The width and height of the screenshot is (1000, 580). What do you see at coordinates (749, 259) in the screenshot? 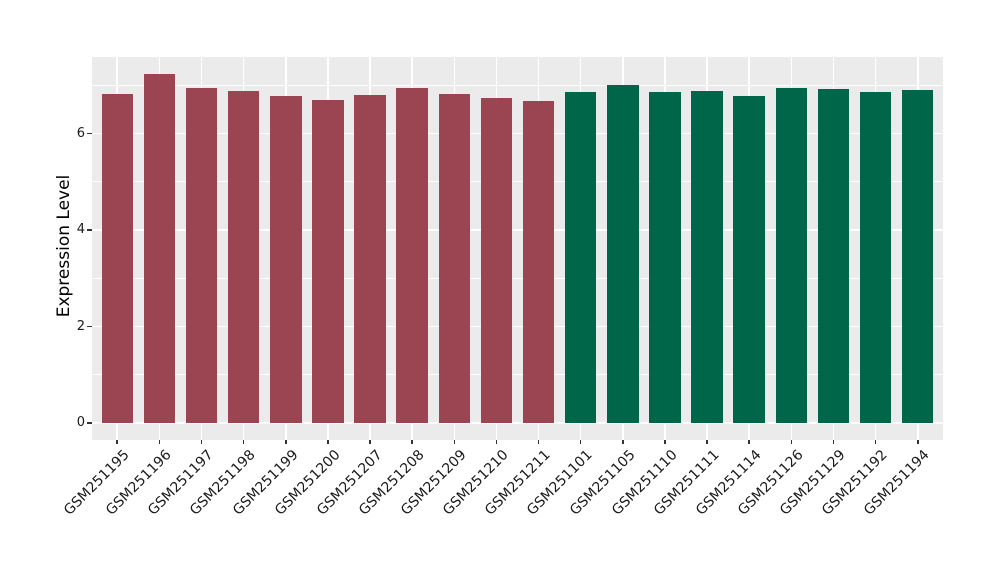
I see `bar-GSM251114` at bounding box center [749, 259].